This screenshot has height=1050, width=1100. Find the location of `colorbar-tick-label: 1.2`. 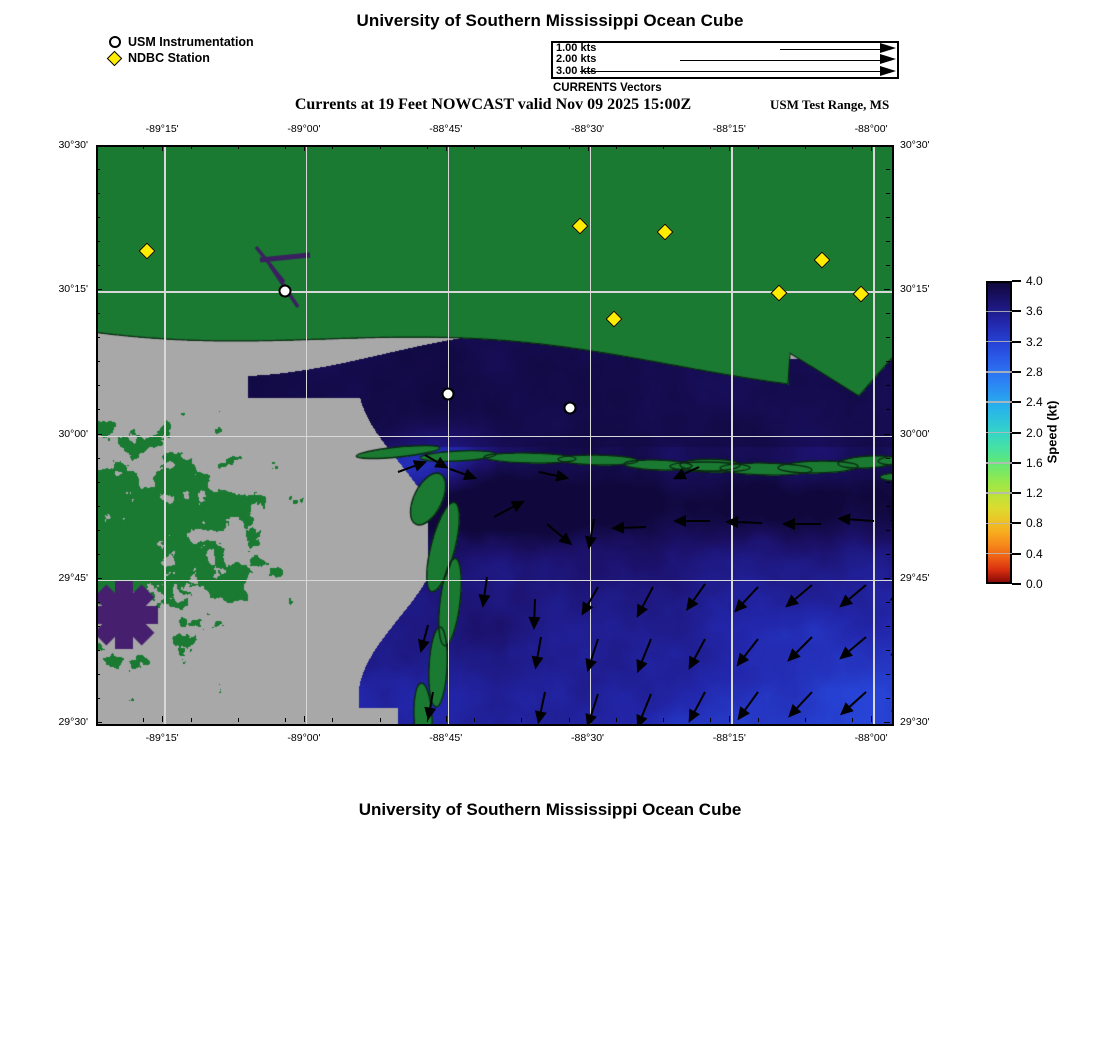

colorbar-tick-label: 1.2 is located at coordinates (1034, 493).